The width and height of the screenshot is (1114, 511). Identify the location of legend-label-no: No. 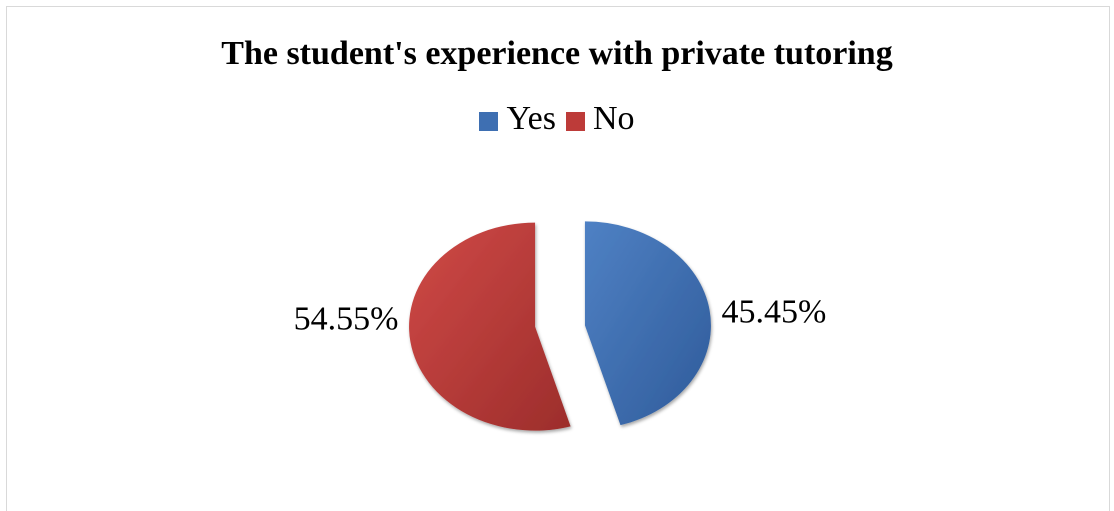
(613, 118).